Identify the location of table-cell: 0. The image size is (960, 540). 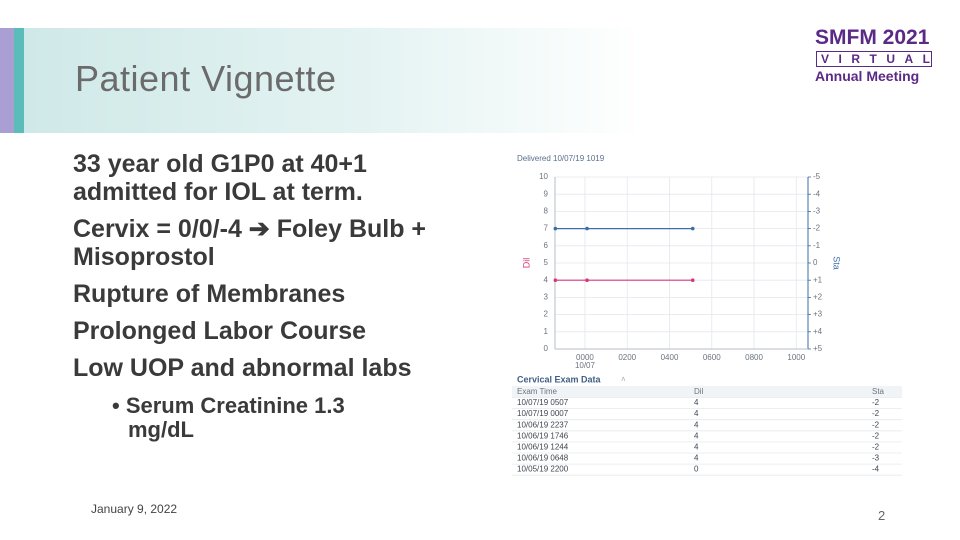
(696, 469).